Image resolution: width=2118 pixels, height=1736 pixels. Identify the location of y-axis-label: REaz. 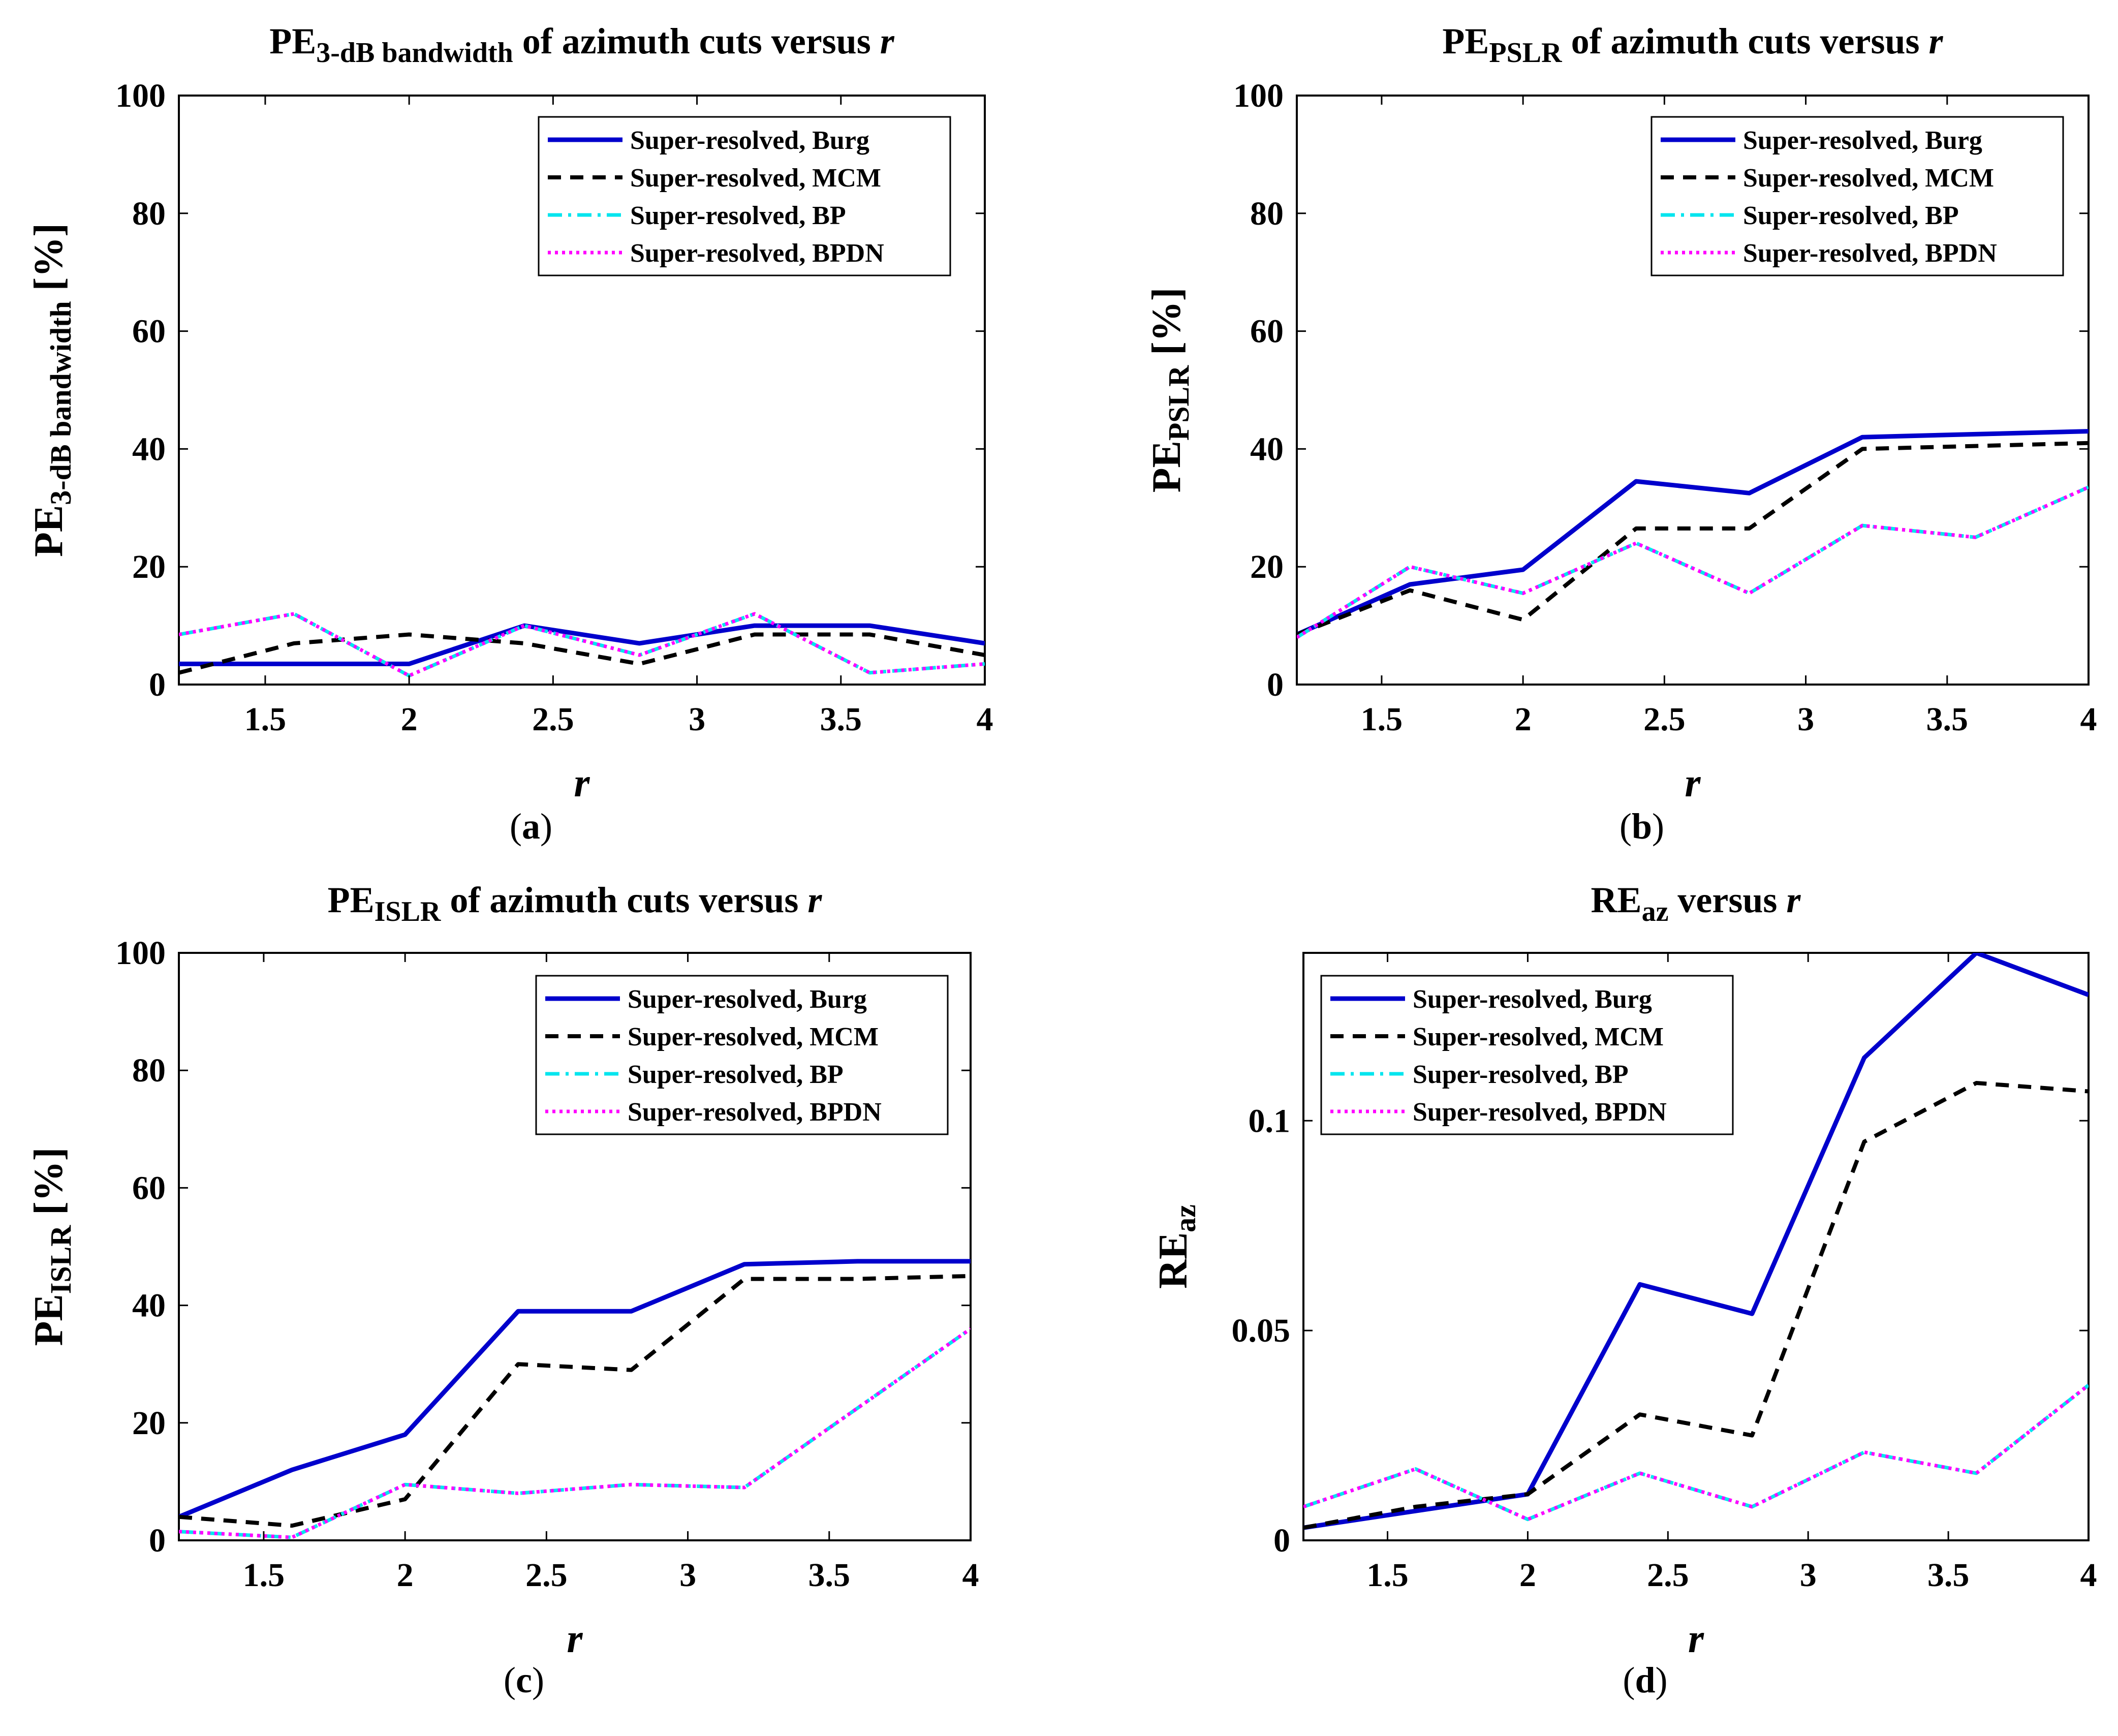
(1176, 1247).